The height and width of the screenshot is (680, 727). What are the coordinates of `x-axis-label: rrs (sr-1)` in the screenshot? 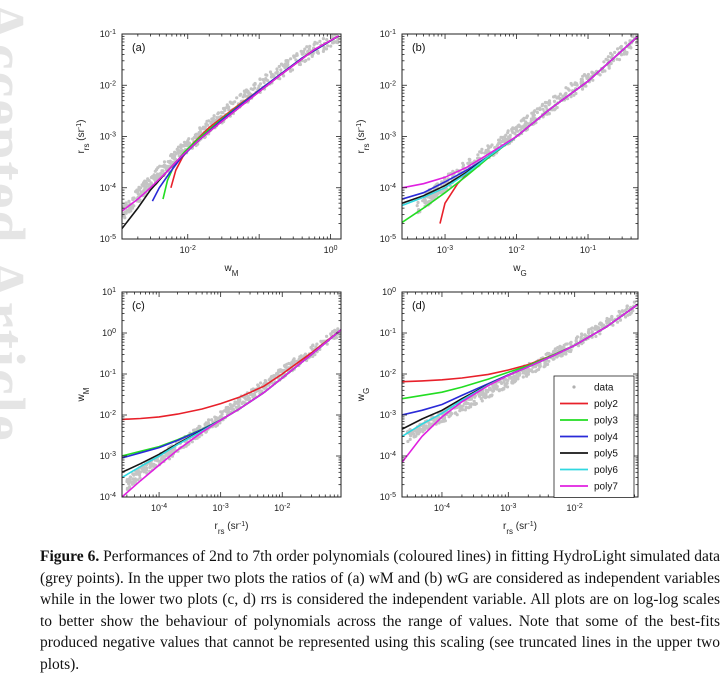 It's located at (520, 528).